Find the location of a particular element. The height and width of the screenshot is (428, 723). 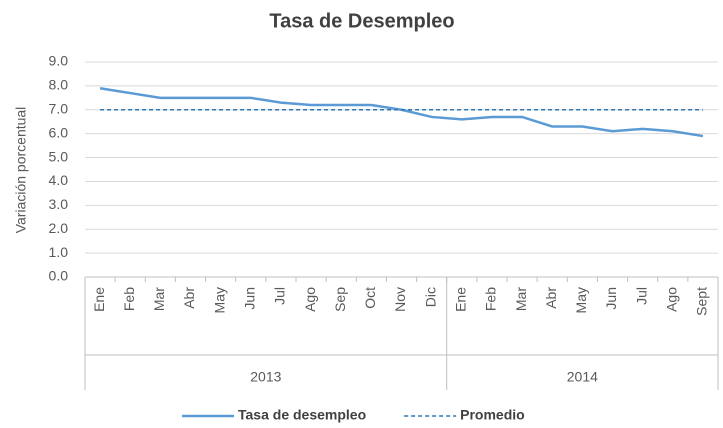

y-tick-label: 5.0 is located at coordinates (59, 156).